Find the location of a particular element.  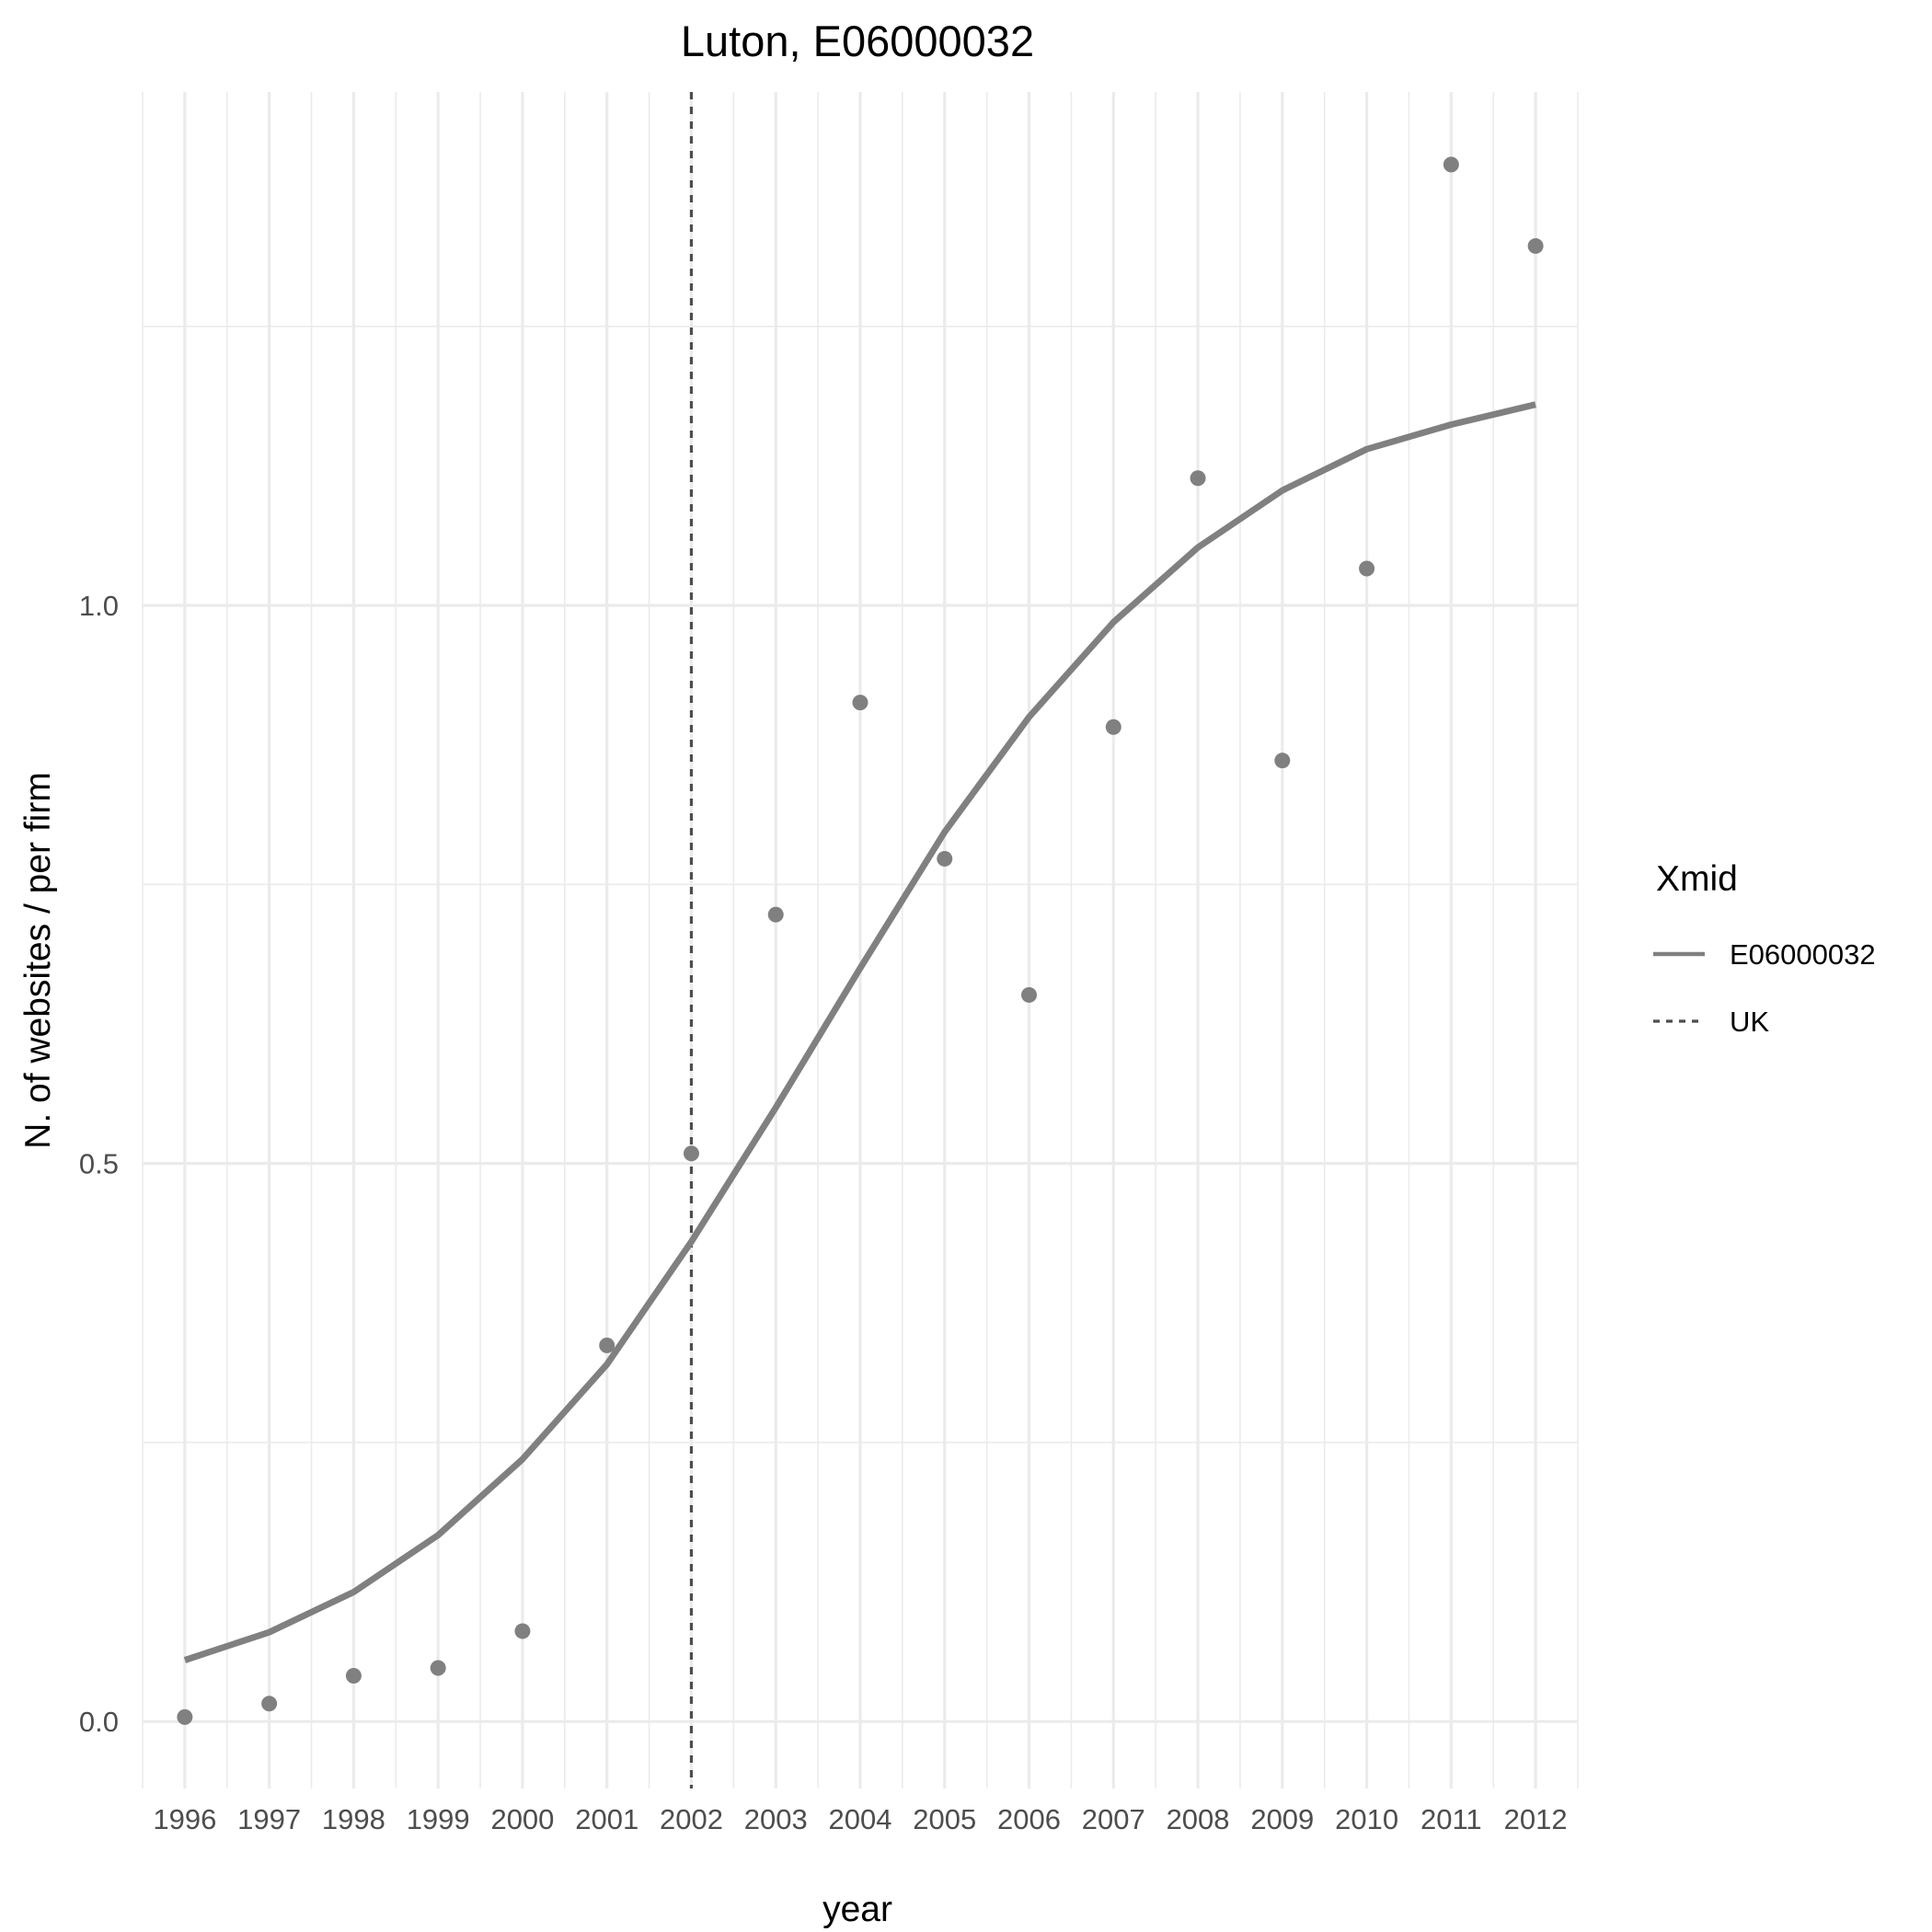

x-tick-label: 1996 is located at coordinates (184, 1819).